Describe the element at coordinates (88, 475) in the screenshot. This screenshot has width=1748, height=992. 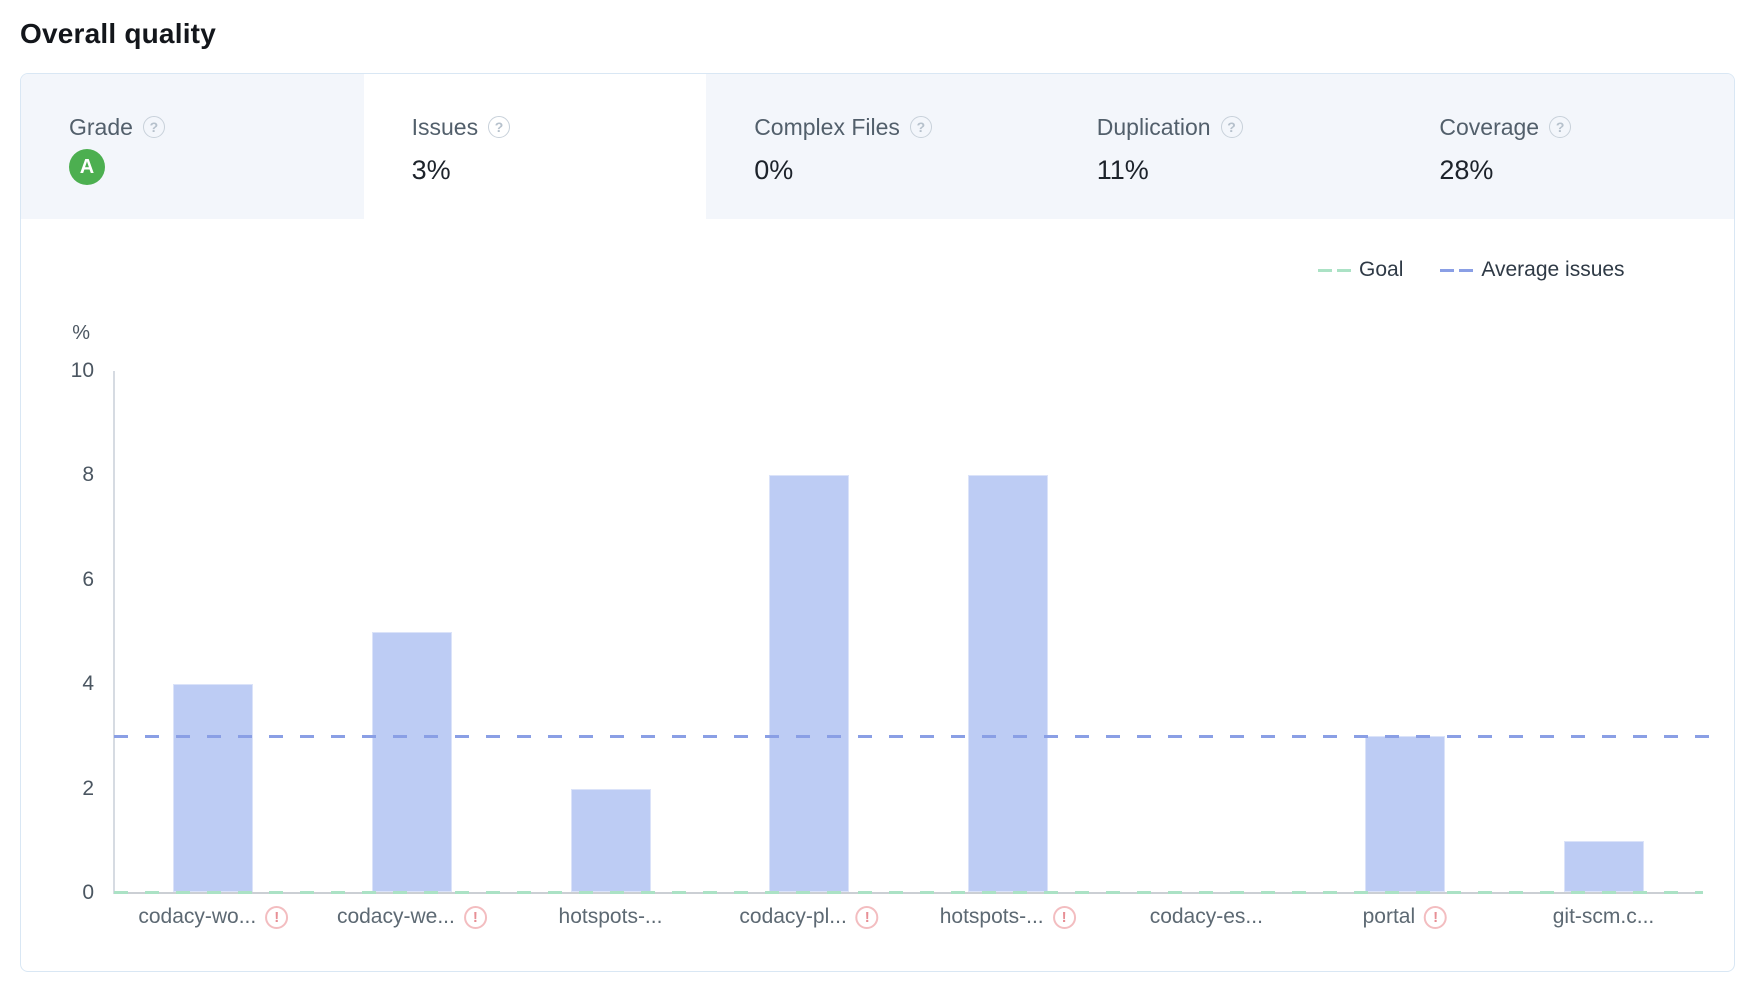
I see `y-axis-tick: 8` at that location.